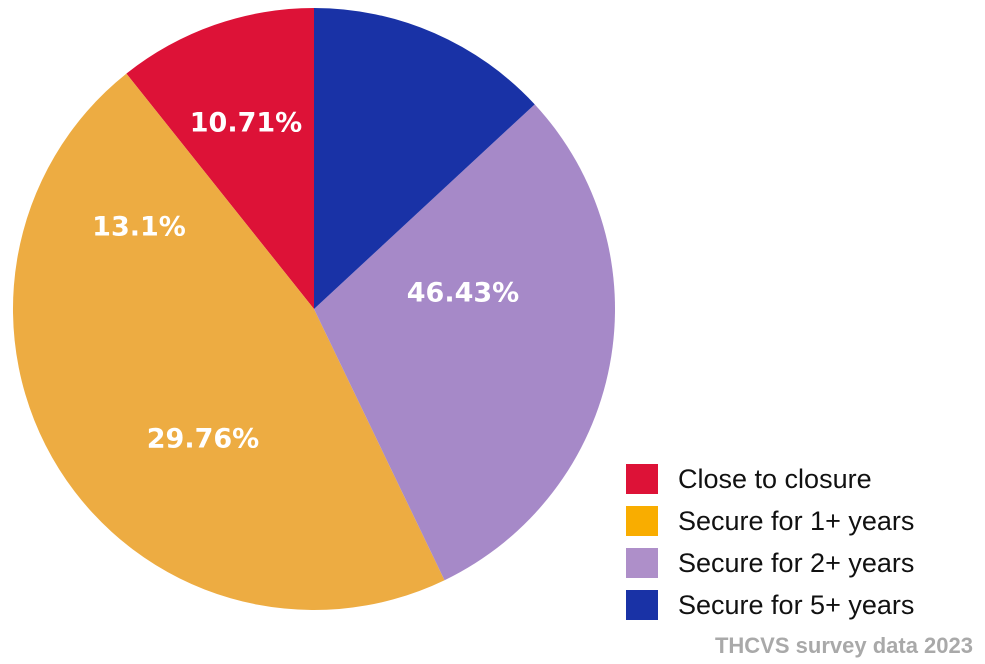  What do you see at coordinates (796, 562) in the screenshot?
I see `legend-label: Secure for 2+ years` at bounding box center [796, 562].